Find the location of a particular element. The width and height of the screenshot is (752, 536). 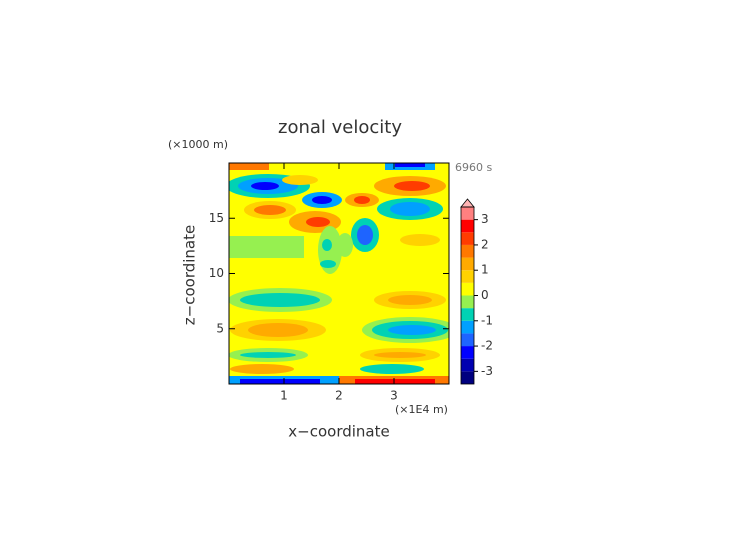

contour-field is located at coordinates (339, 273).